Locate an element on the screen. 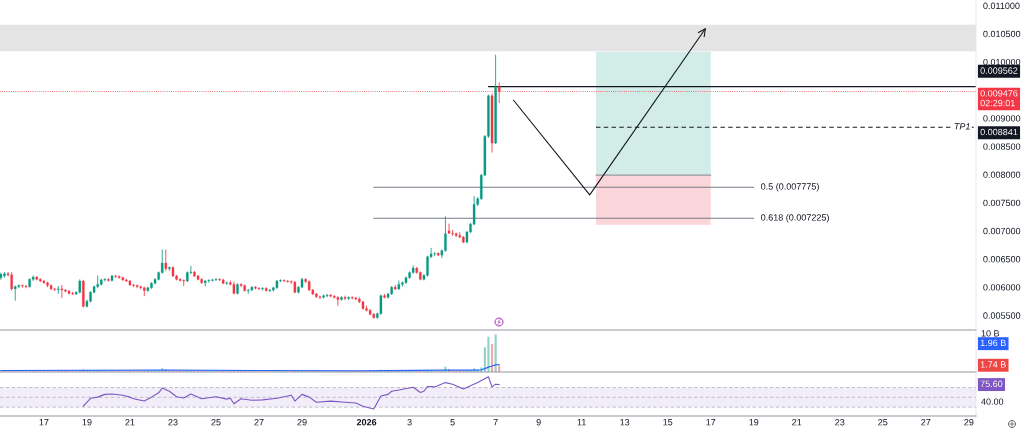 This screenshot has height=431, width=1024. series-label: 0.5 (0.007775) is located at coordinates (790, 187).